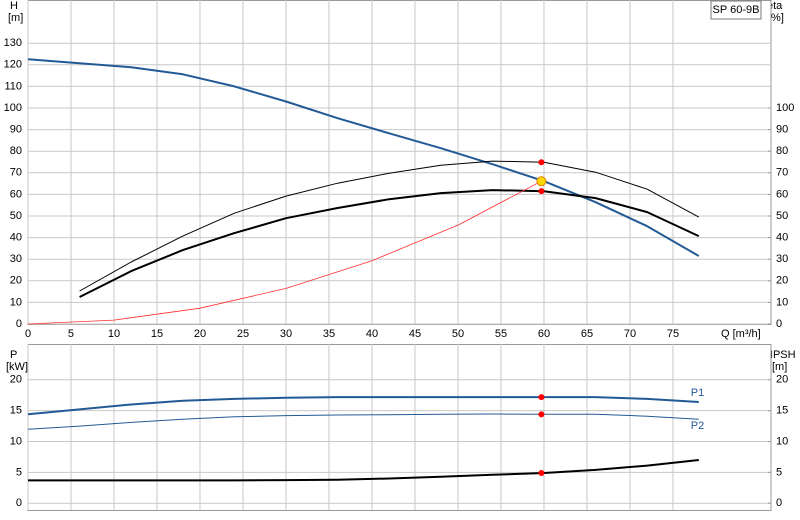 This screenshot has height=520, width=800. I want to click on y-tick-label: 40, so click(16, 238).